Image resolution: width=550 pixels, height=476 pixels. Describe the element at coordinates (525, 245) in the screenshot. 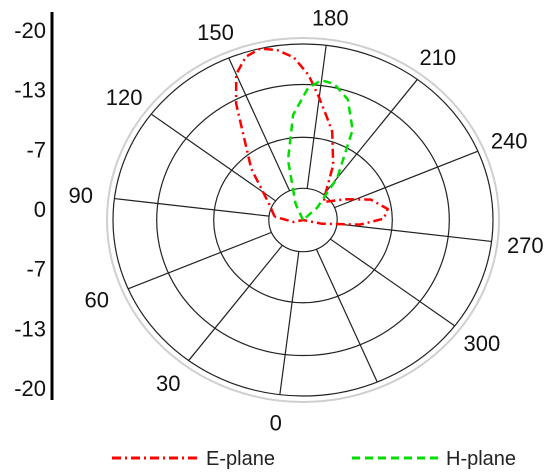

I see `angle-tick-label: 270` at that location.